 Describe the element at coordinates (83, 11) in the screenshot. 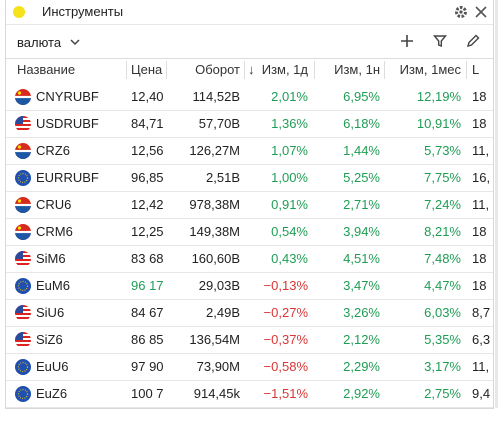

I see `panel-title: Инструменты` at that location.